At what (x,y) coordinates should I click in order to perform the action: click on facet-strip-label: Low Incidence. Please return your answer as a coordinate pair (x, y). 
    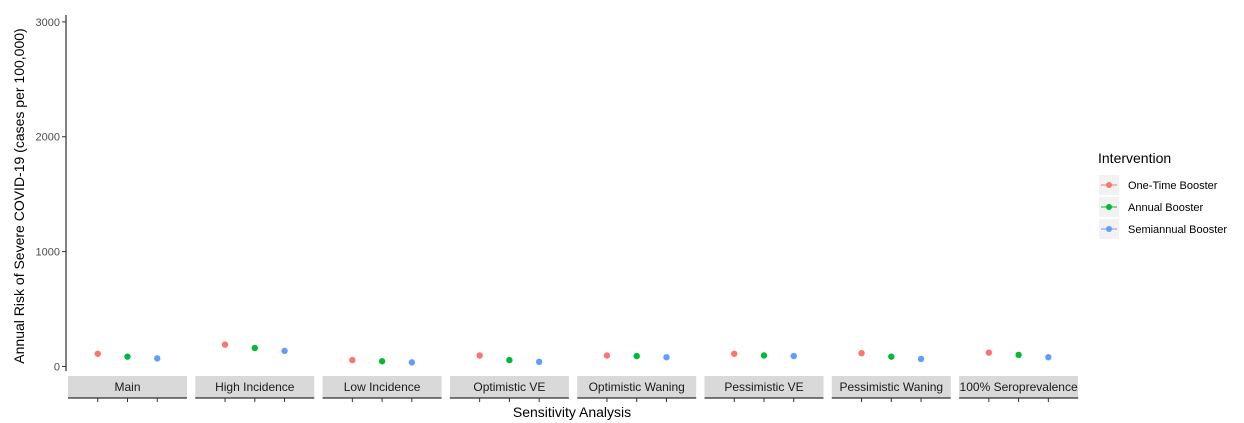
    Looking at the image, I should click on (382, 387).